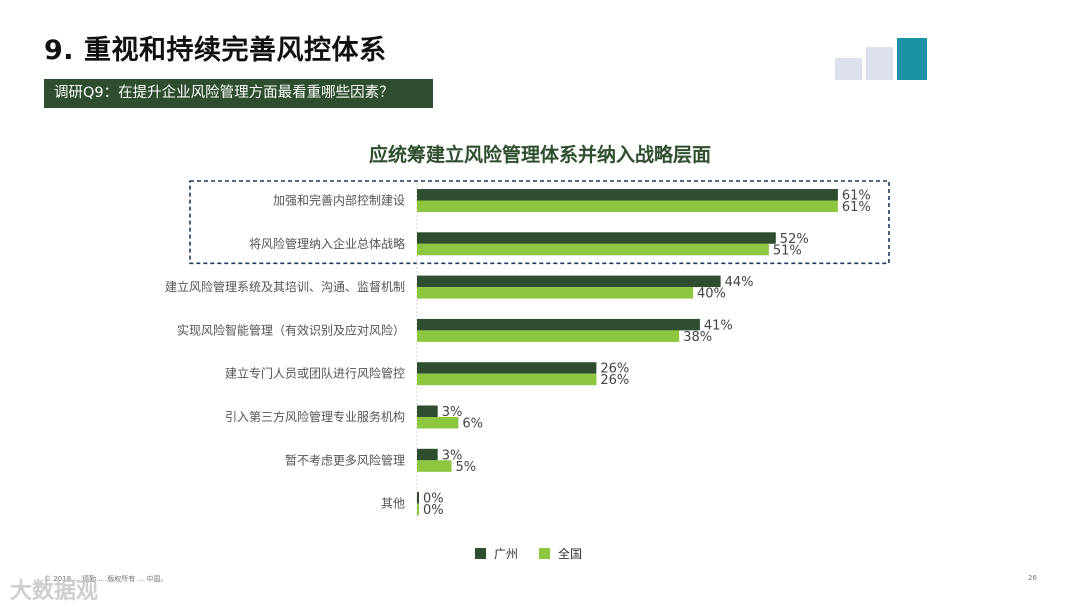 The width and height of the screenshot is (1080, 607). I want to click on category-label: 加强和完善内部控制建设, so click(339, 200).